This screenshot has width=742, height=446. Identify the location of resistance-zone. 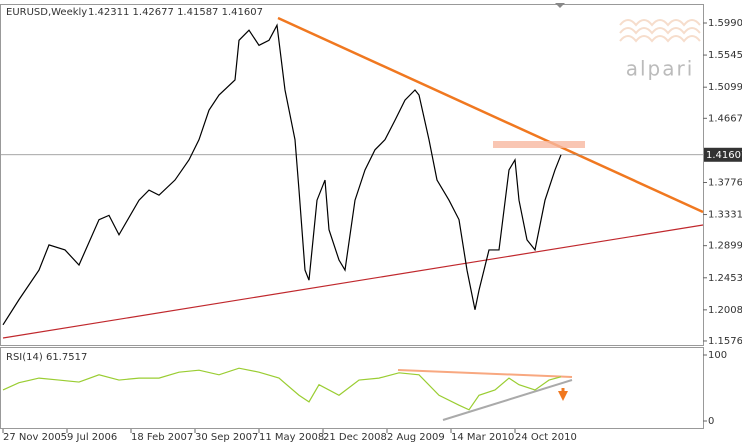
(539, 144).